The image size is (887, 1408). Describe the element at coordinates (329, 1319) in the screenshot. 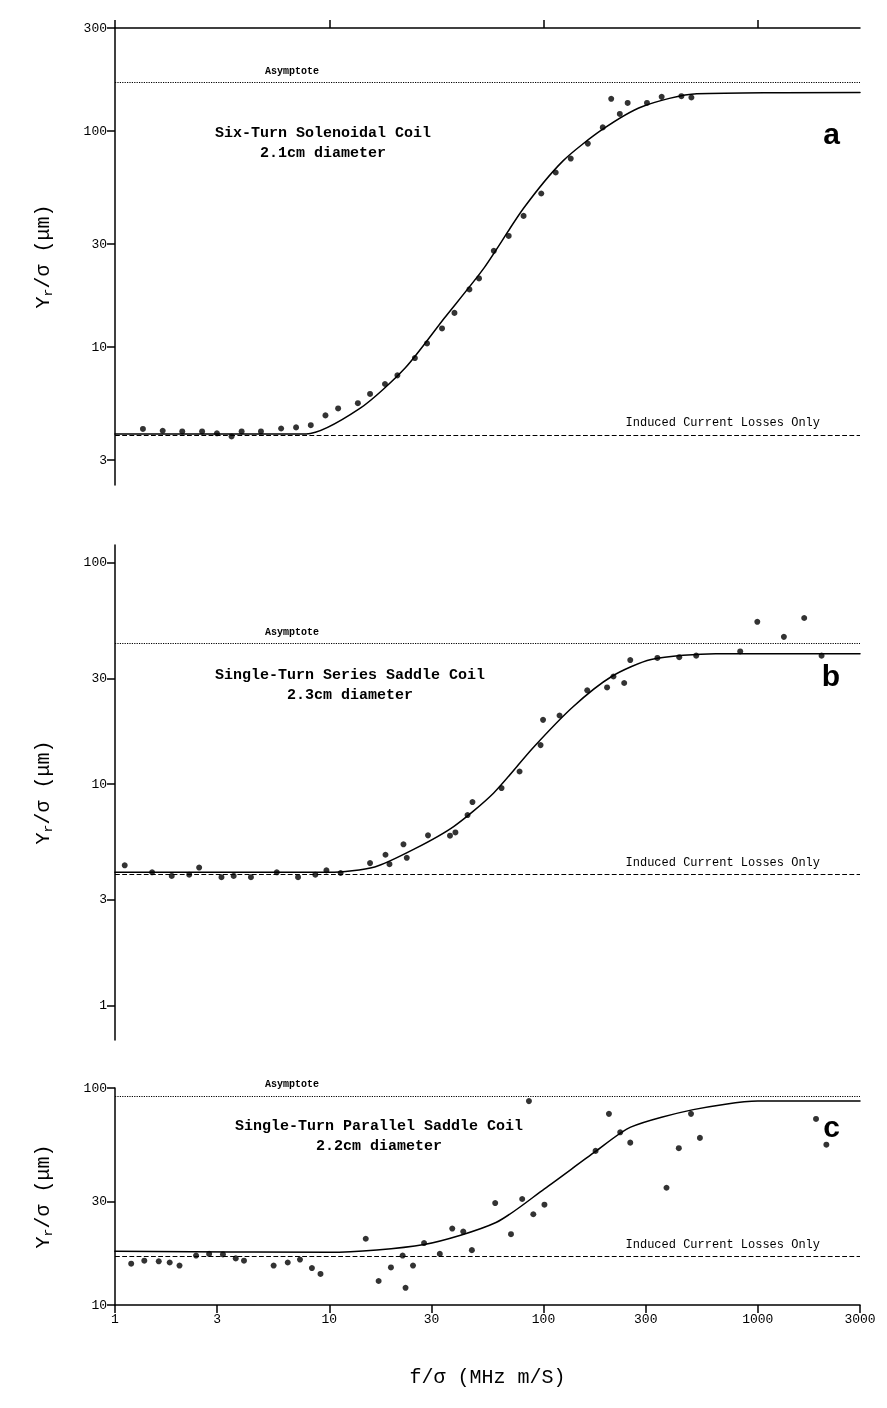

I see `x-tick-label: 10` at that location.